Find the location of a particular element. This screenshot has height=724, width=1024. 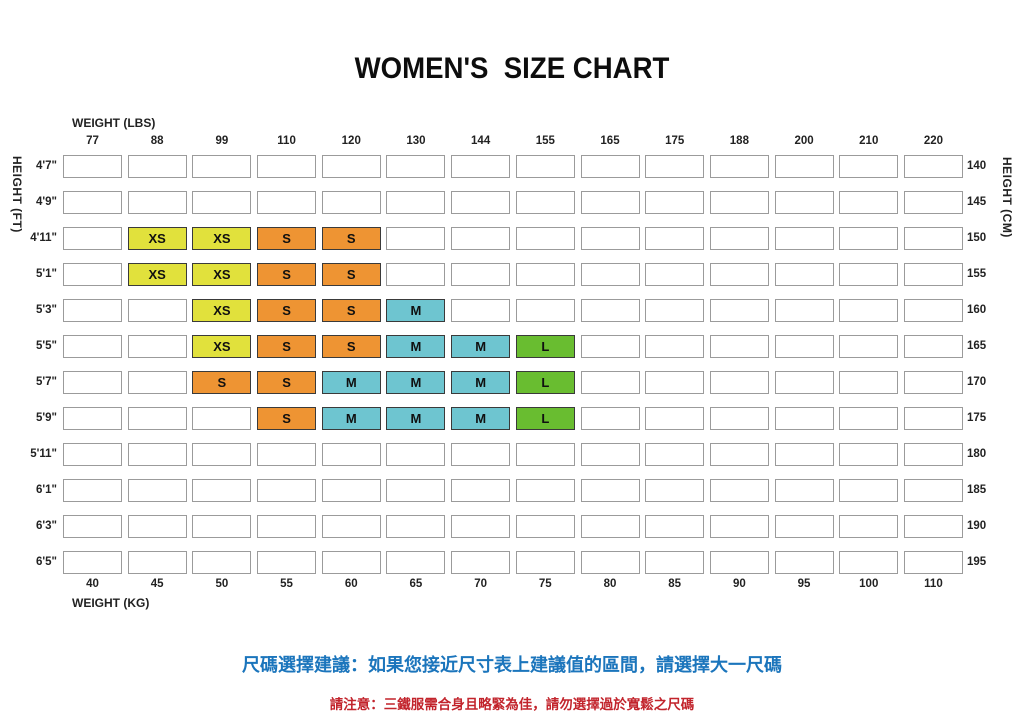

weight-kg-tick: 70 is located at coordinates (481, 584).